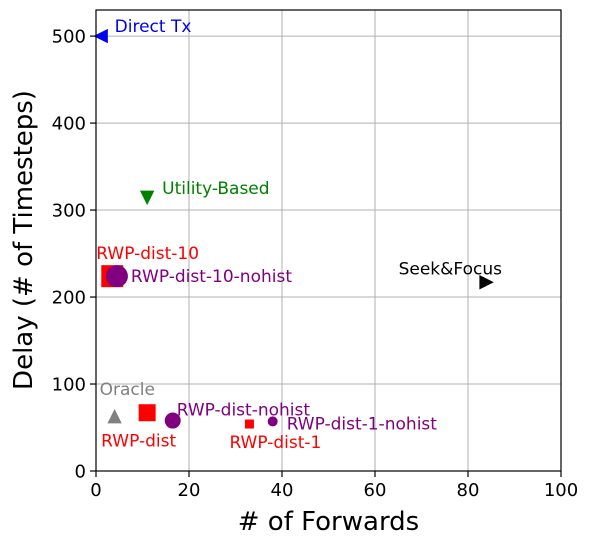 Image resolution: width=592 pixels, height=545 pixels. I want to click on y-axis-title: Delay (# of Timesteps), so click(24, 240).